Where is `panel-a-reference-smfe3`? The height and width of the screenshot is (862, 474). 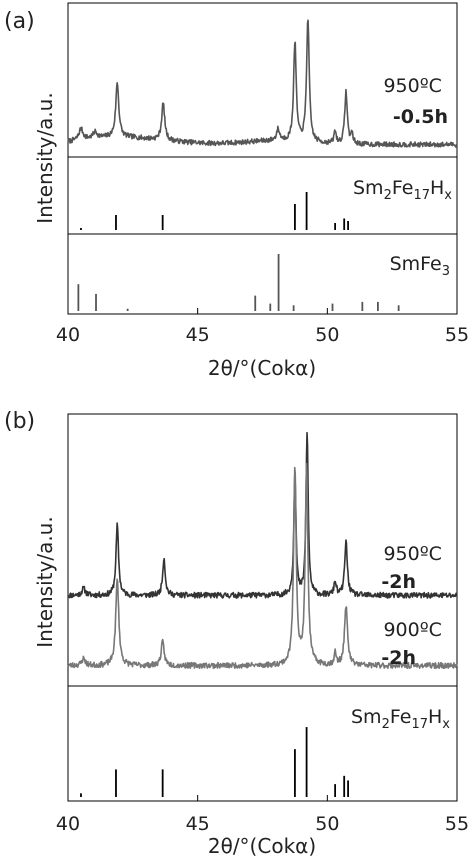
panel-a-reference-smfe3 is located at coordinates (238, 282).